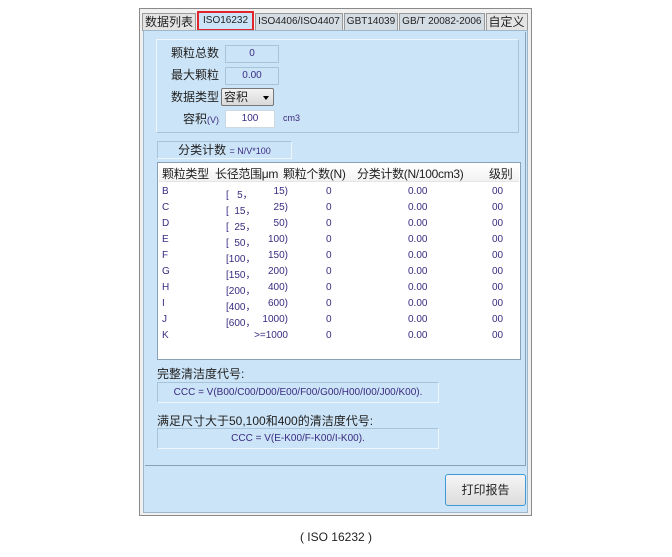  I want to click on cell-range-hi: 25), so click(280, 207).